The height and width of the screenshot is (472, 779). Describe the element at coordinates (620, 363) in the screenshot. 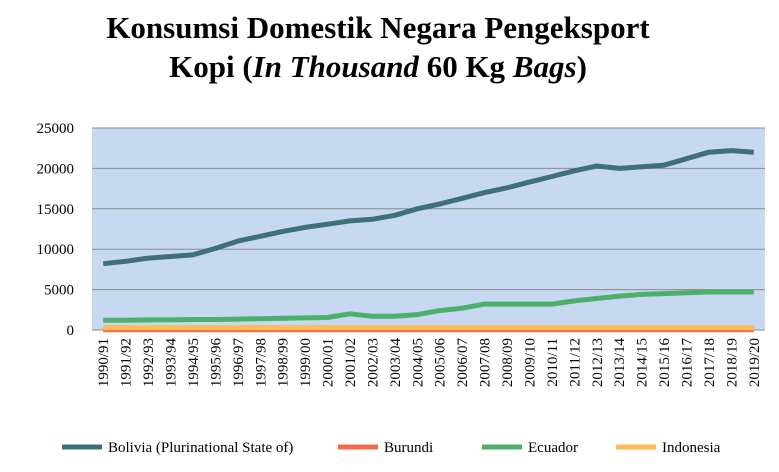

I see `x-tick-label: 2013/14` at that location.